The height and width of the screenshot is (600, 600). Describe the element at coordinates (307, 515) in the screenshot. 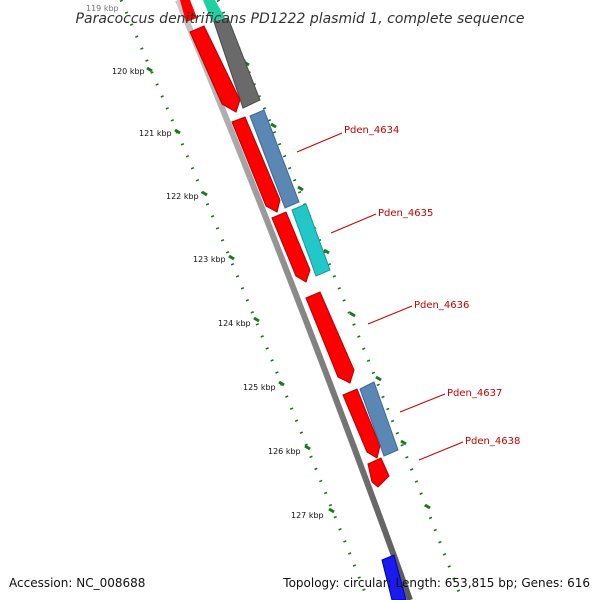

I see `tick-label-127: 127 kbp` at that location.